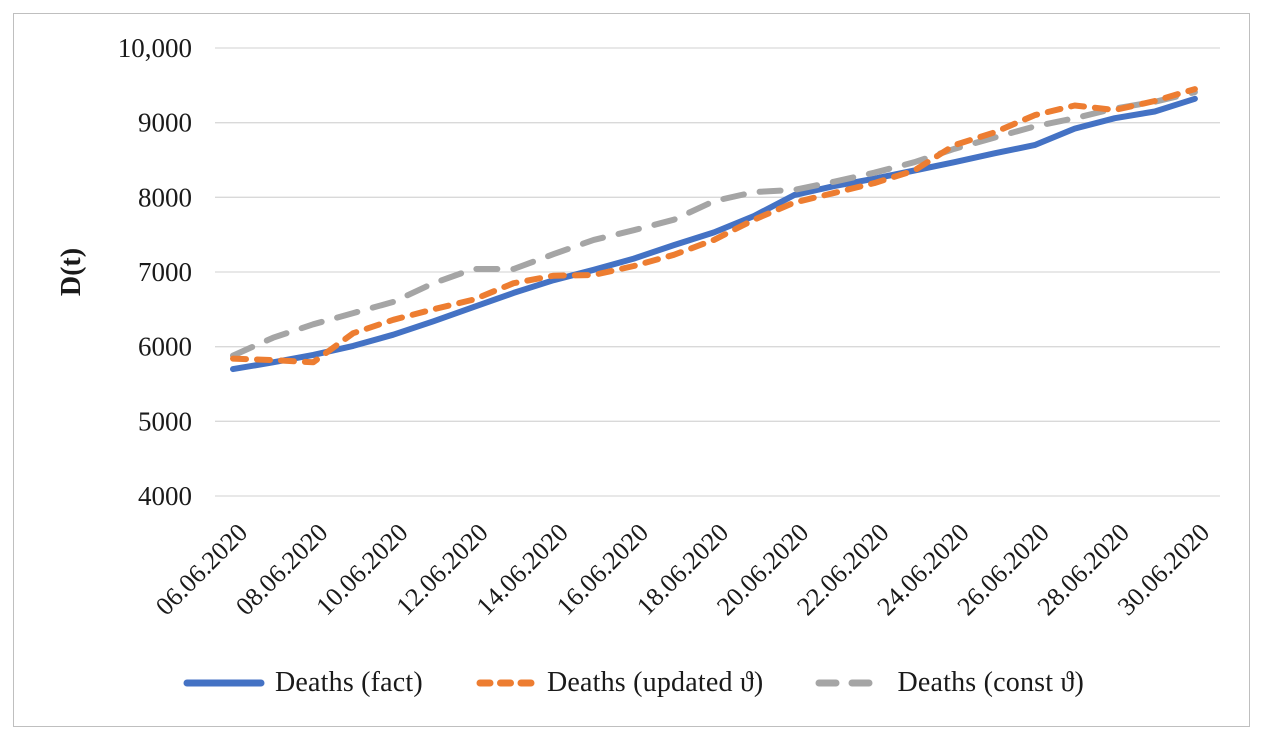  Describe the element at coordinates (165, 272) in the screenshot. I see `y-tick-label: 7000` at that location.